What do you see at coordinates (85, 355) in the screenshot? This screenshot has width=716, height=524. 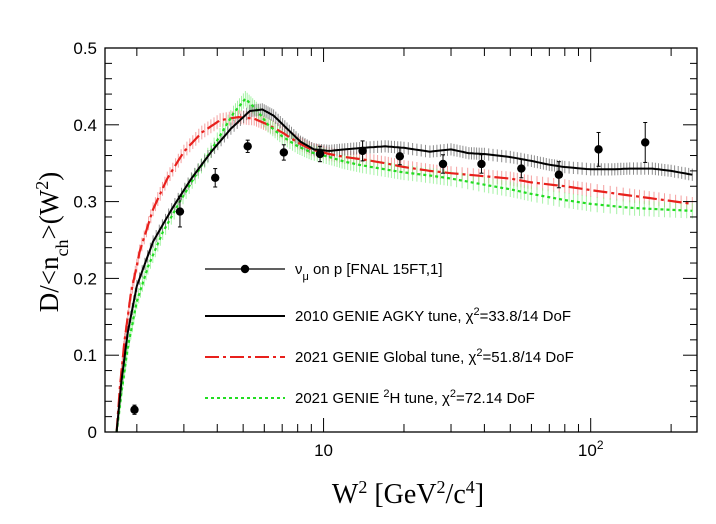 I see `y-tick-label: 0.1` at bounding box center [85, 355].